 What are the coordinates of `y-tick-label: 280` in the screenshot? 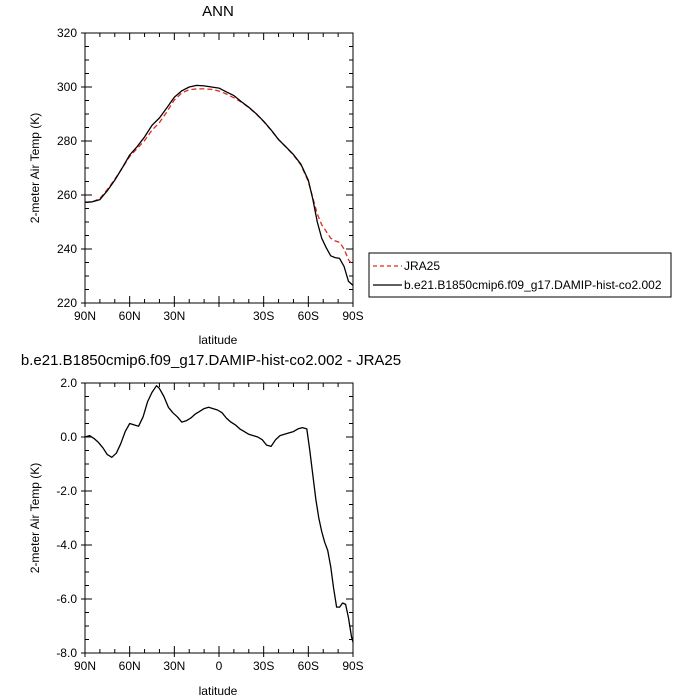 It's located at (67, 141).